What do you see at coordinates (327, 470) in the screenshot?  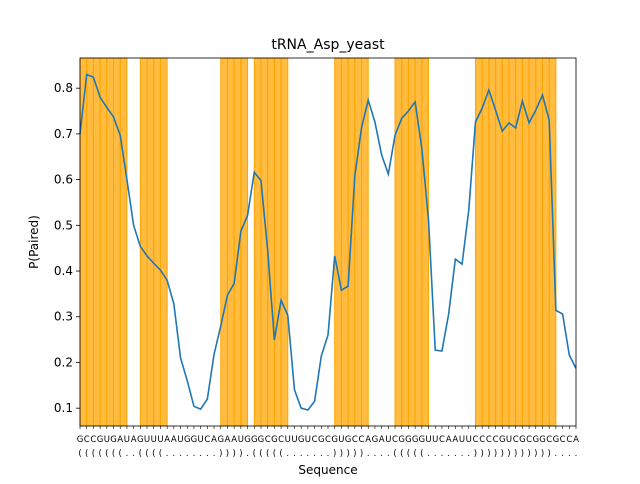 I see `x-axis-label: Sequence` at bounding box center [327, 470].